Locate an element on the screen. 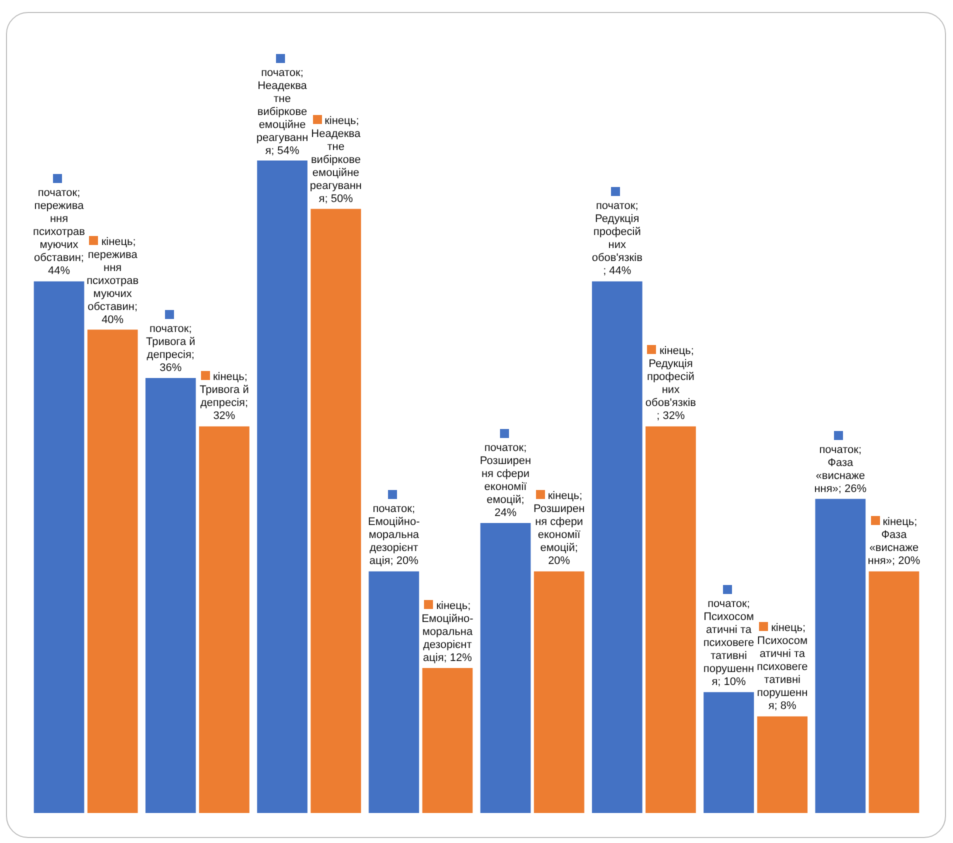 Image resolution: width=953 pixels, height=843 pixels. data-label: кінець; Емоційно-моральна дезорієнтація; 12% is located at coordinates (447, 632).